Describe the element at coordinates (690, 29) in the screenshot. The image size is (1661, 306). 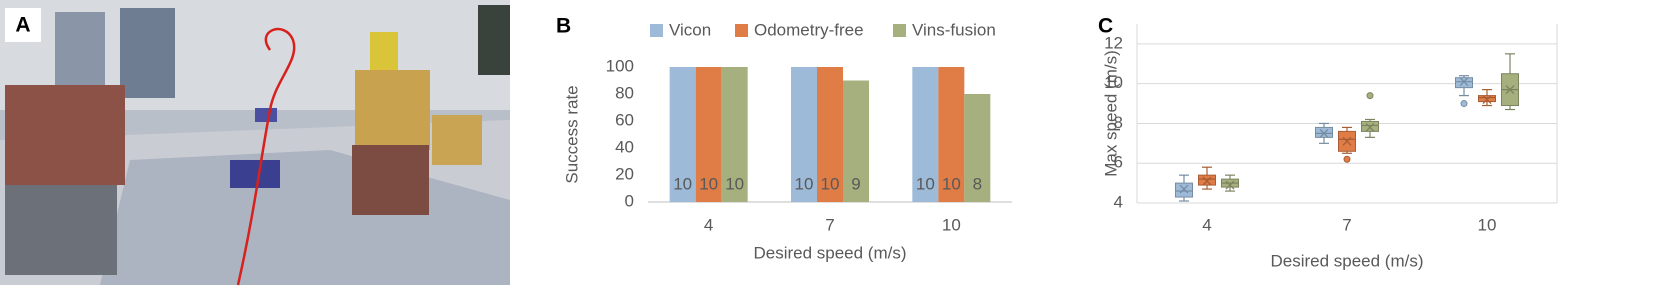
I see `legend-label: Vicon` at that location.